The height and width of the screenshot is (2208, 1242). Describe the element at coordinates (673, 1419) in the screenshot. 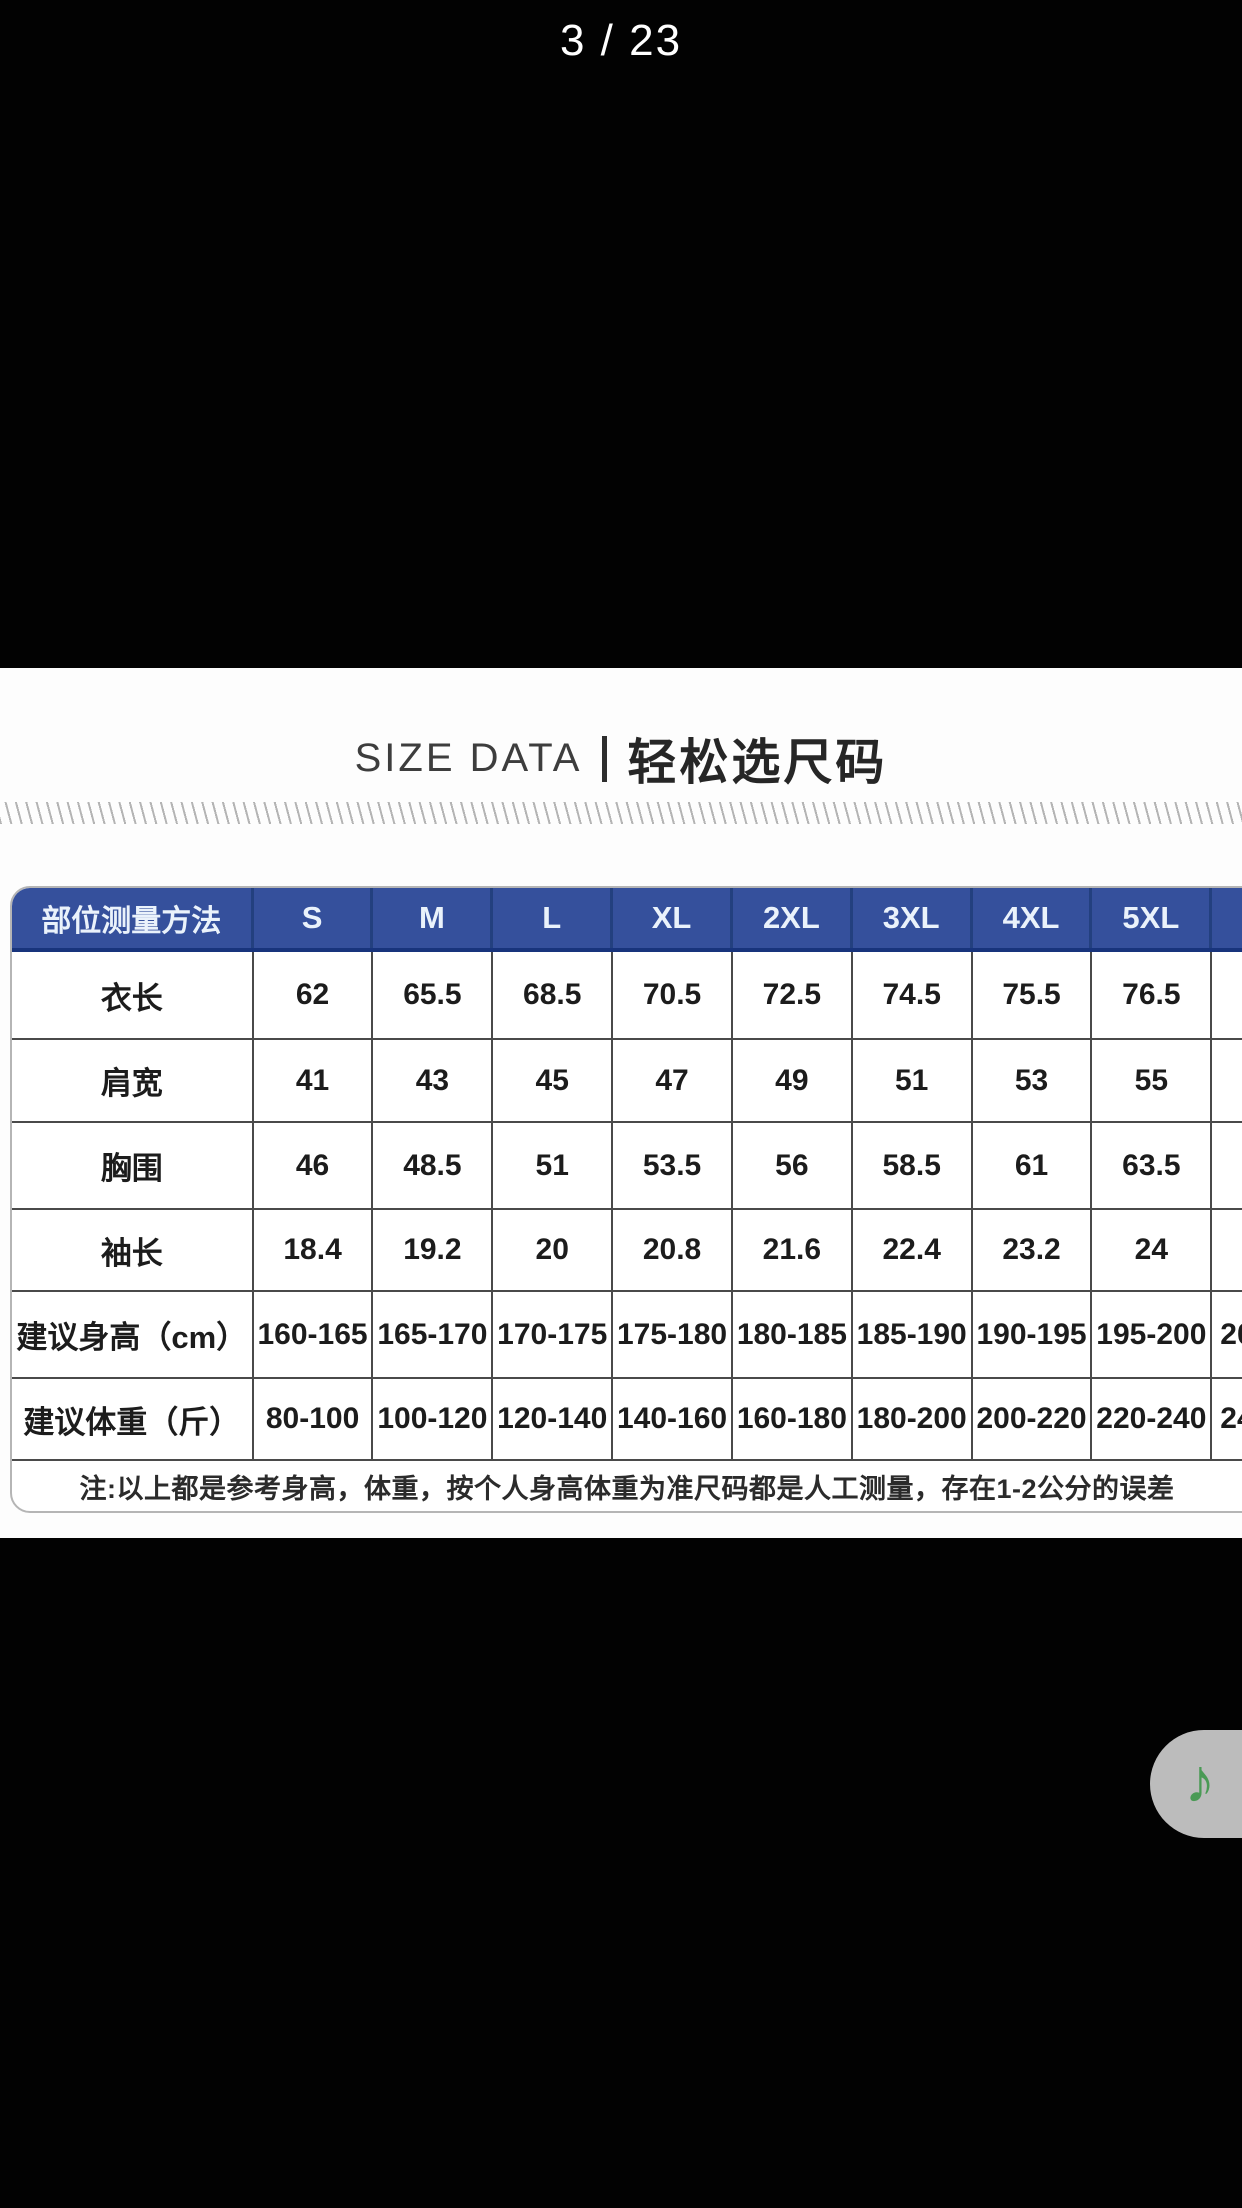

I see `table-cell: 140-160` at that location.